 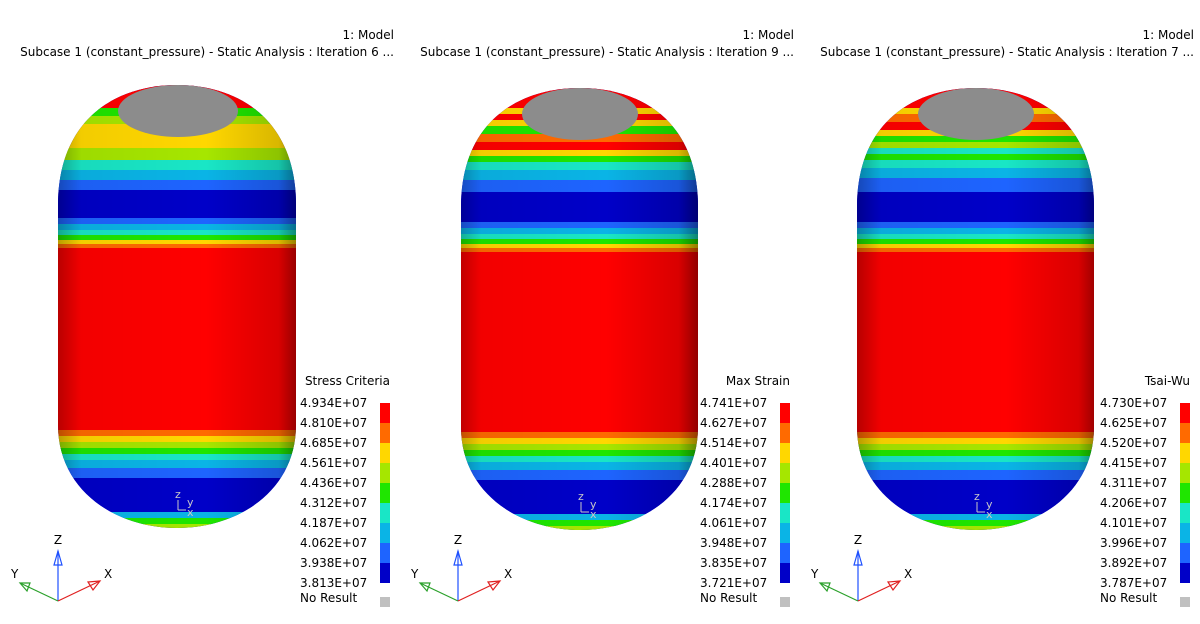 I want to click on legend-title: Stress Criteria, so click(x=347, y=381).